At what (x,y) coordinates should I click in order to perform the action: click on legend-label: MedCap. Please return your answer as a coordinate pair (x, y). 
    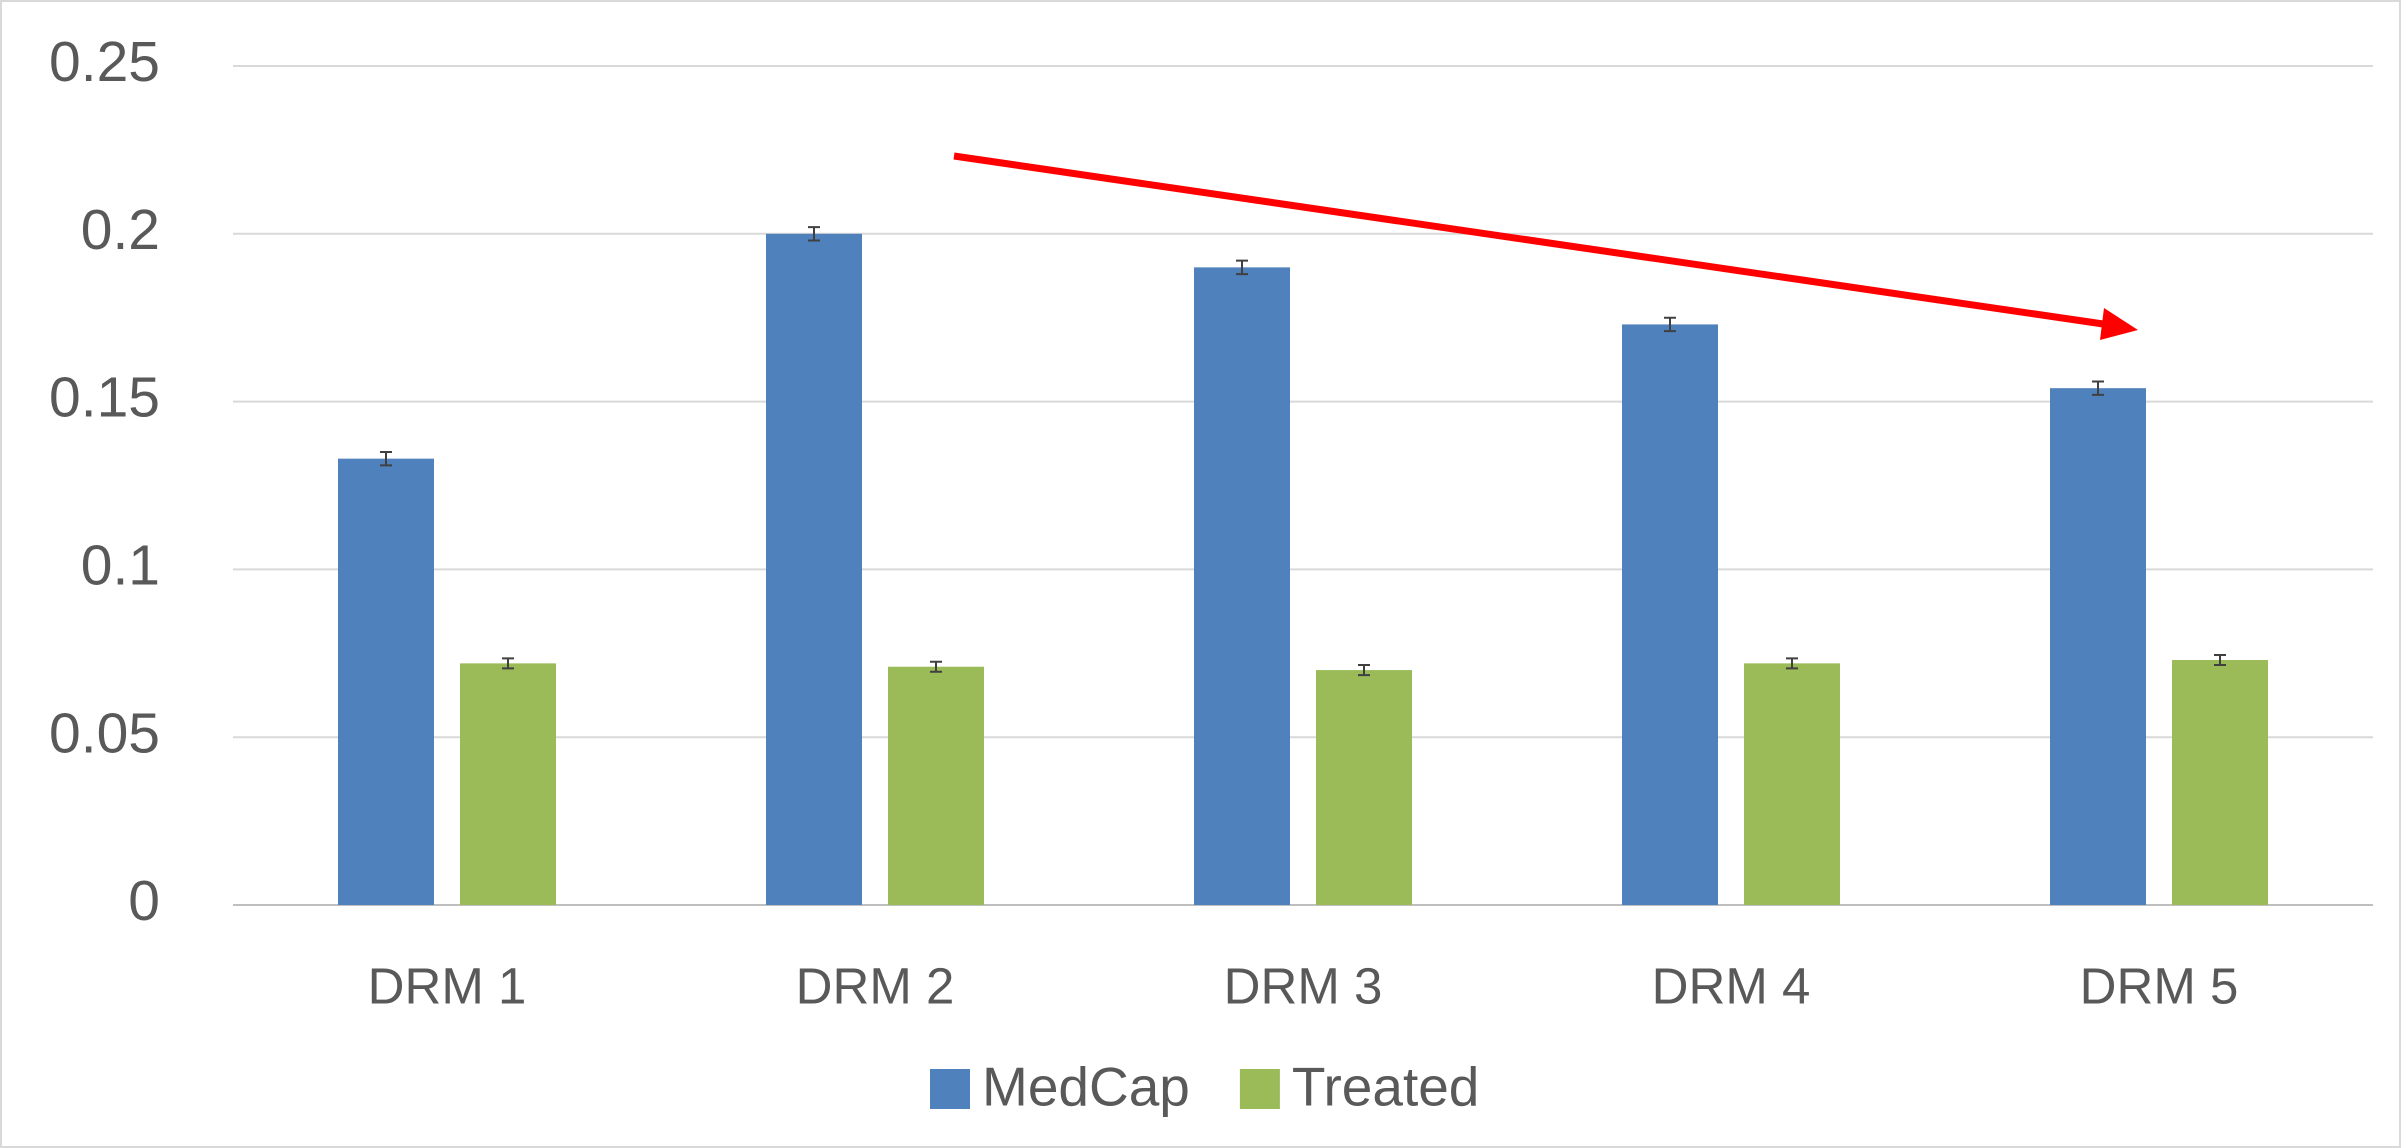
    Looking at the image, I should click on (1086, 1087).